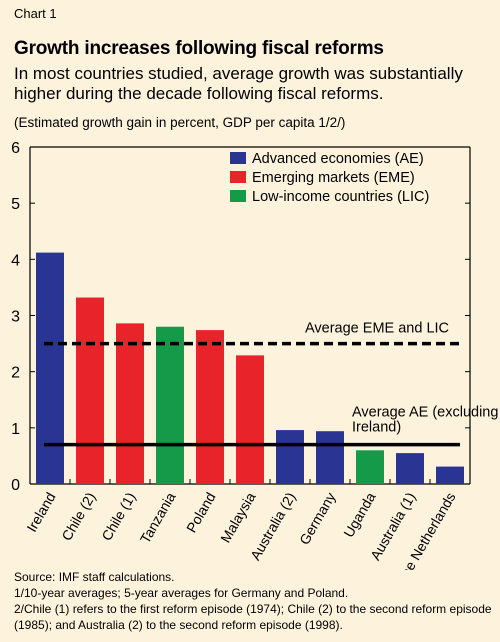 This screenshot has width=500, height=642. I want to click on reference-label-ae: Ireland), so click(376, 428).